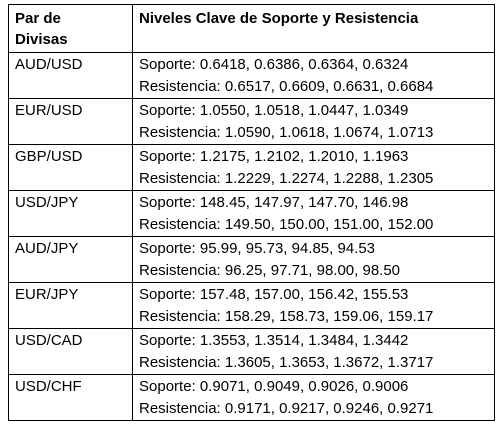  I want to click on support-levels: Soporte: 95.99, 95.73, 94.85, 94.53, so click(257, 248).